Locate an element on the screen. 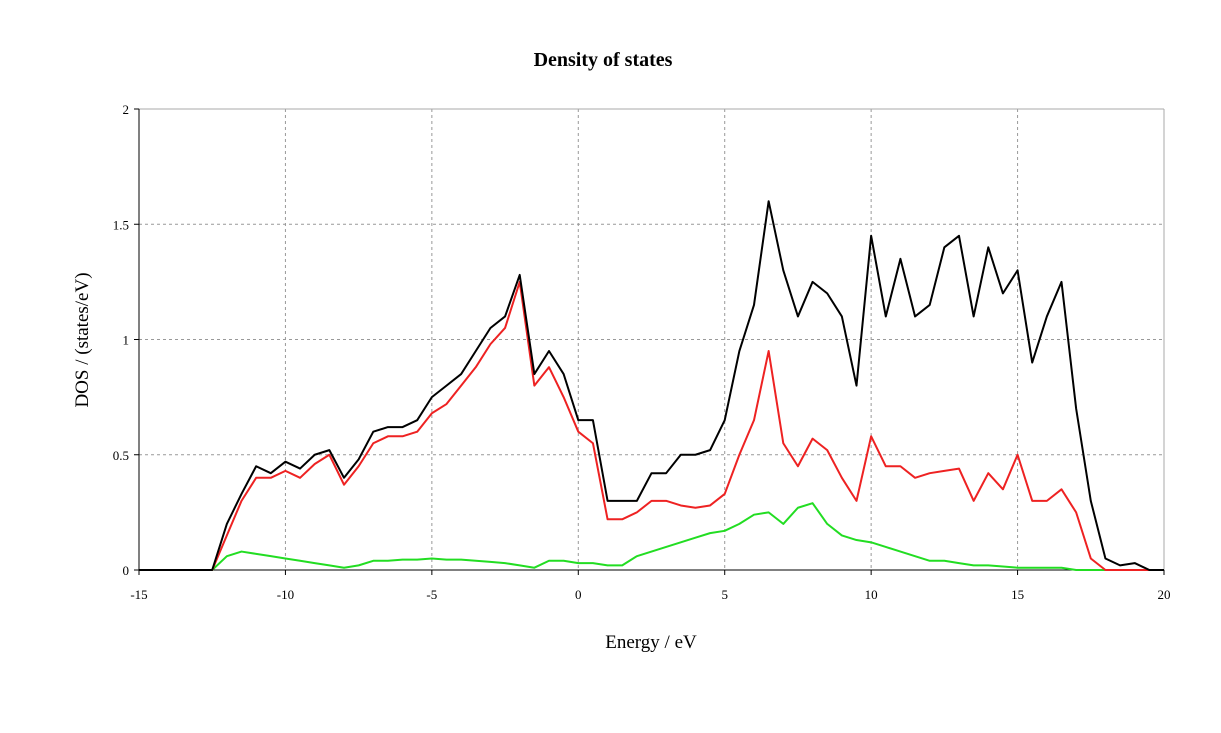 Image resolution: width=1221 pixels, height=733 pixels. y-axis-label: DOS / (states/eV) is located at coordinates (82, 339).